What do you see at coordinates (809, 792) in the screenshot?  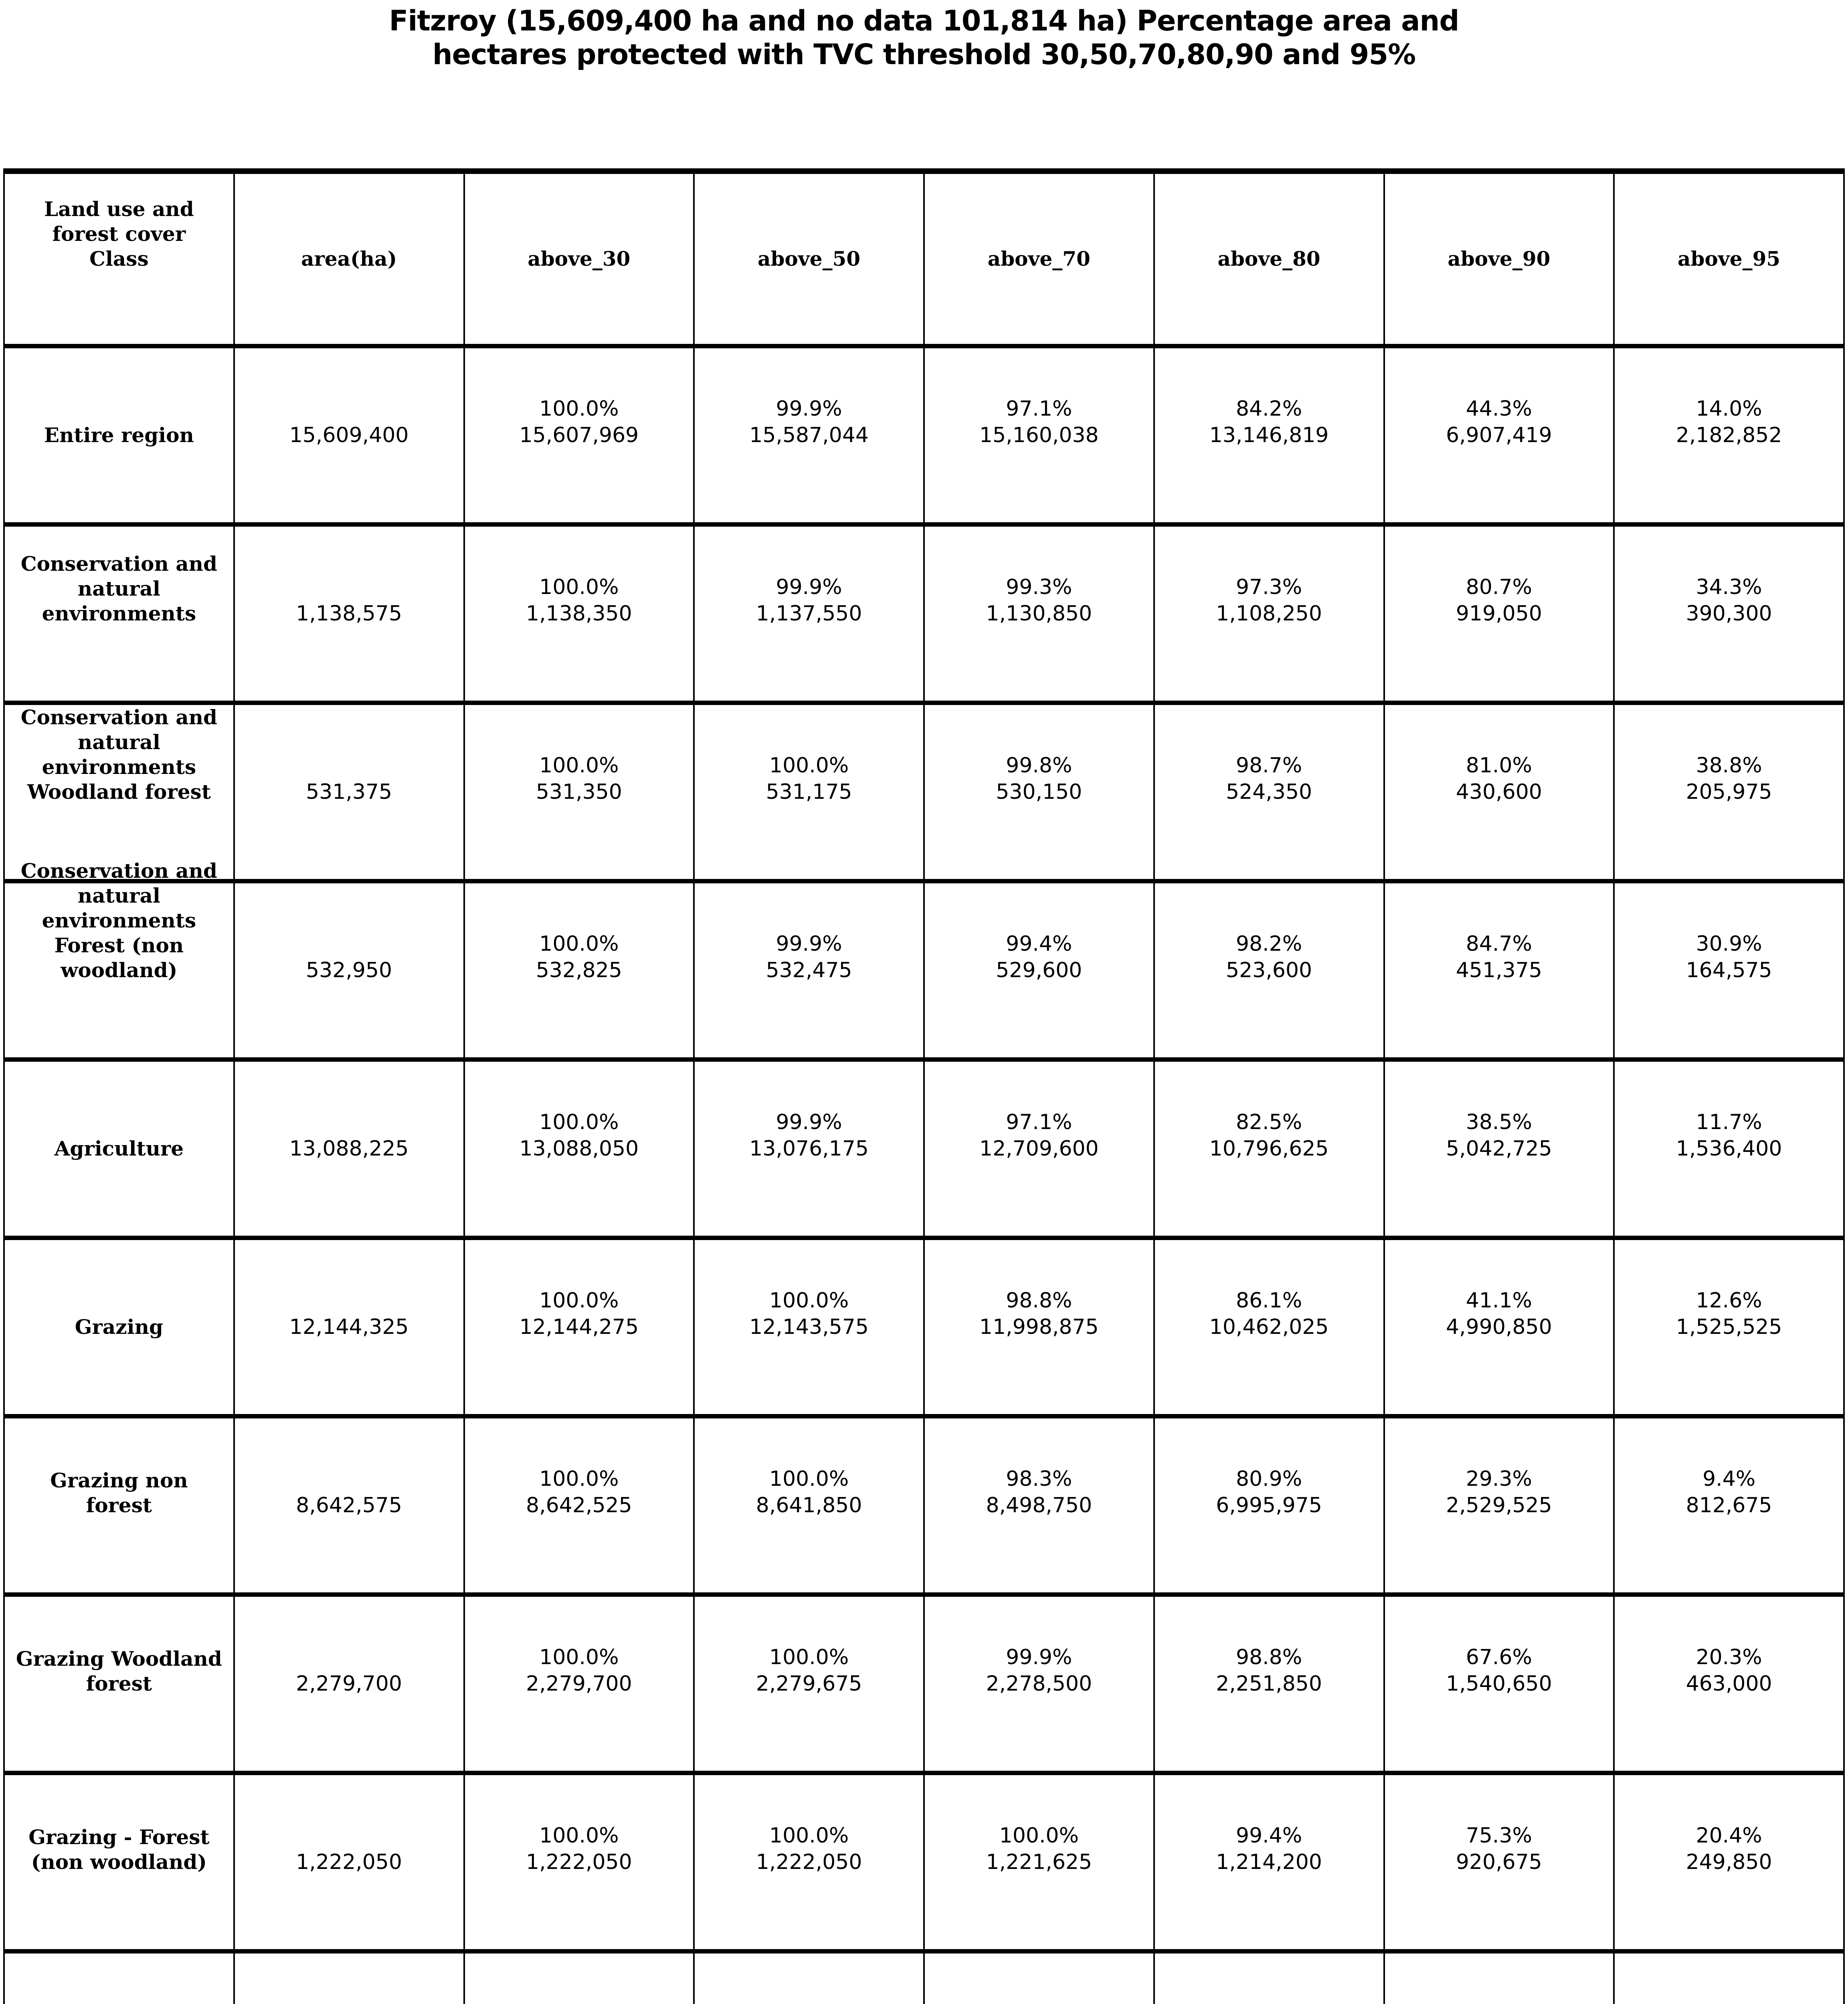 I see `hectares-value: 531,175` at bounding box center [809, 792].